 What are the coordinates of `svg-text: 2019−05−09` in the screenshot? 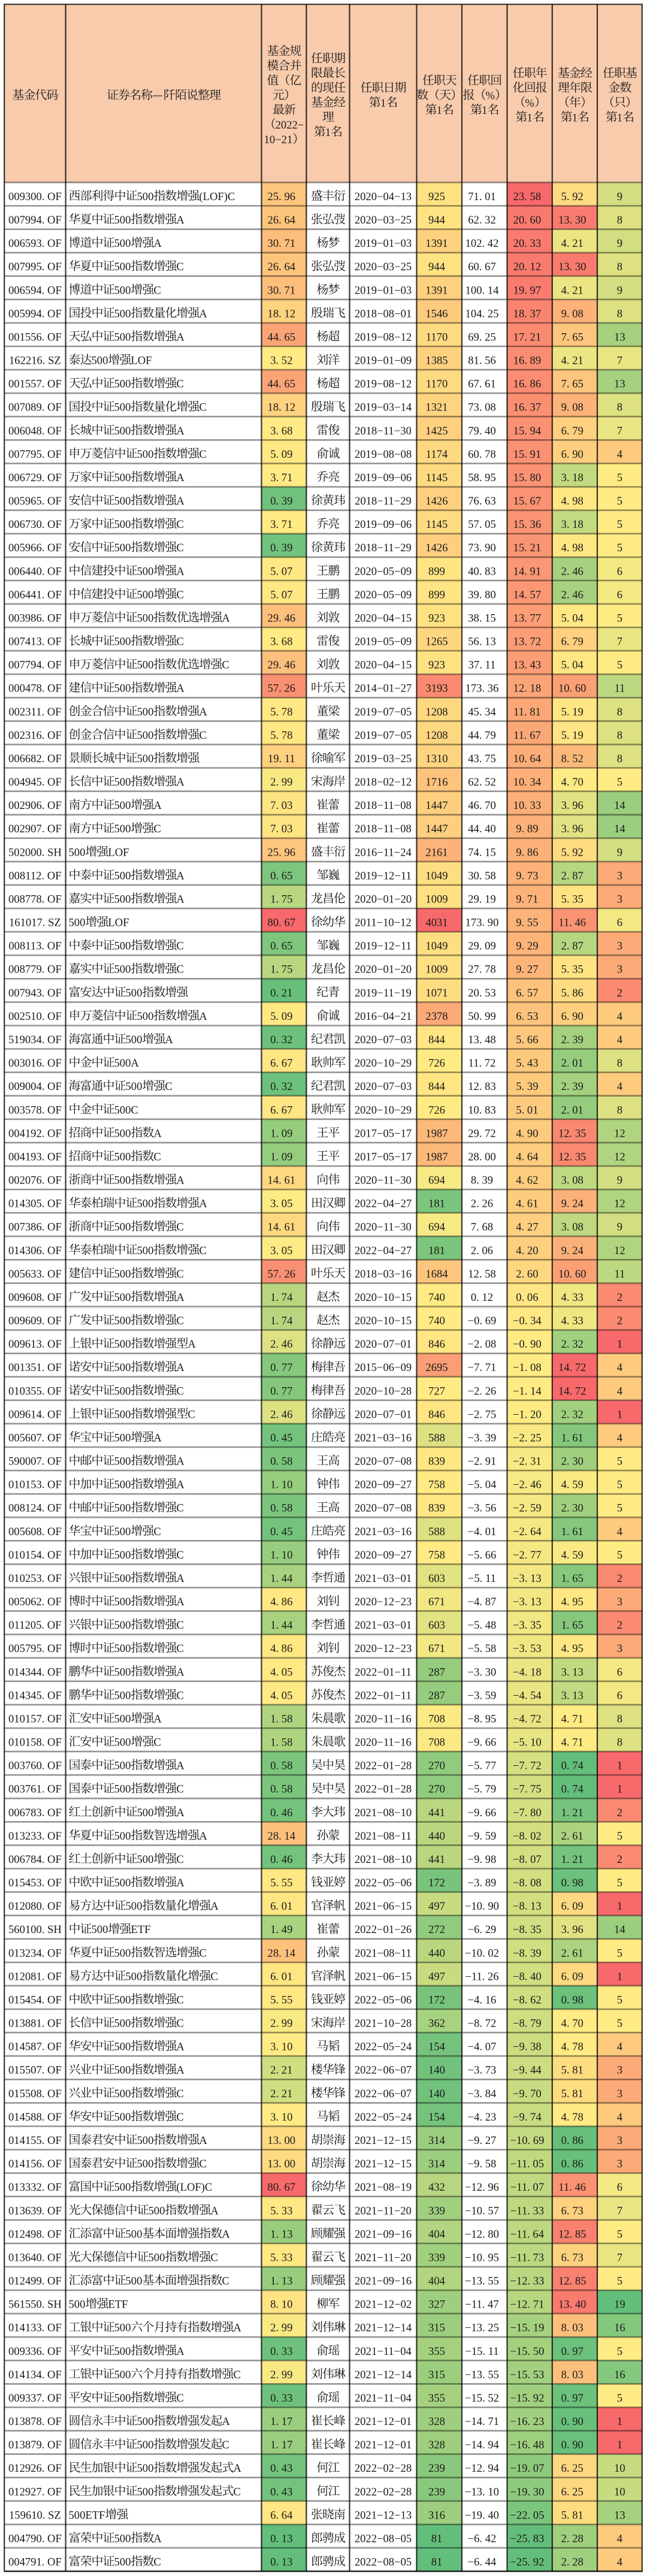 It's located at (383, 642).